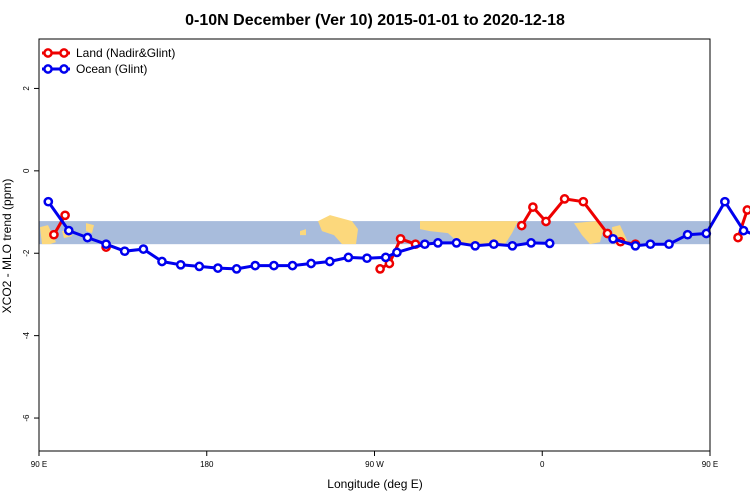 This screenshot has width=750, height=500. What do you see at coordinates (374, 464) in the screenshot?
I see `x-tick-label-2: 90 W` at bounding box center [374, 464].